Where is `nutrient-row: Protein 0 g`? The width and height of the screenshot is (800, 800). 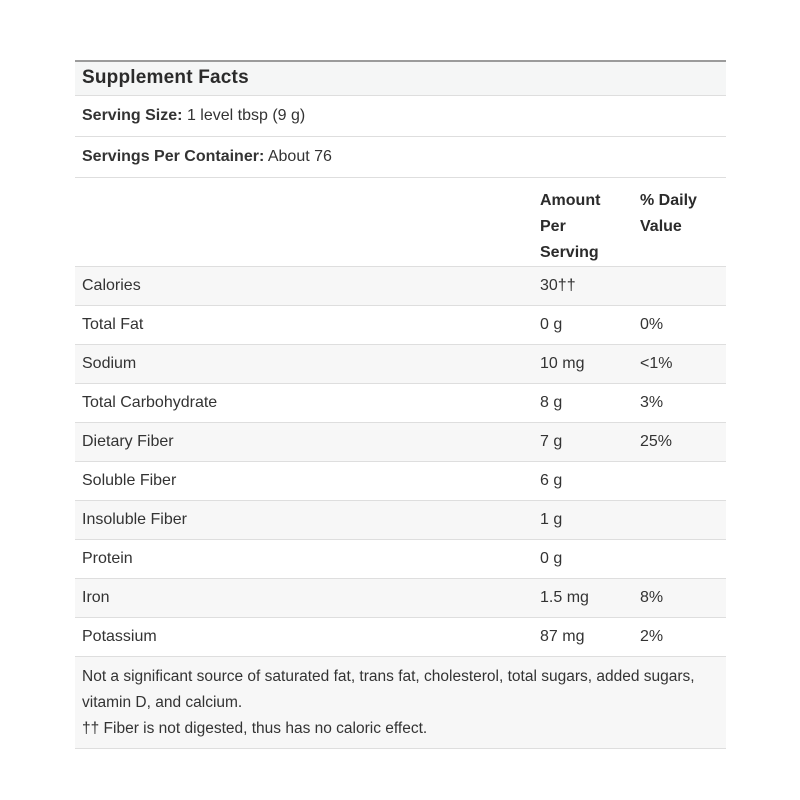
nutrient-row: Protein 0 g is located at coordinates (400, 559).